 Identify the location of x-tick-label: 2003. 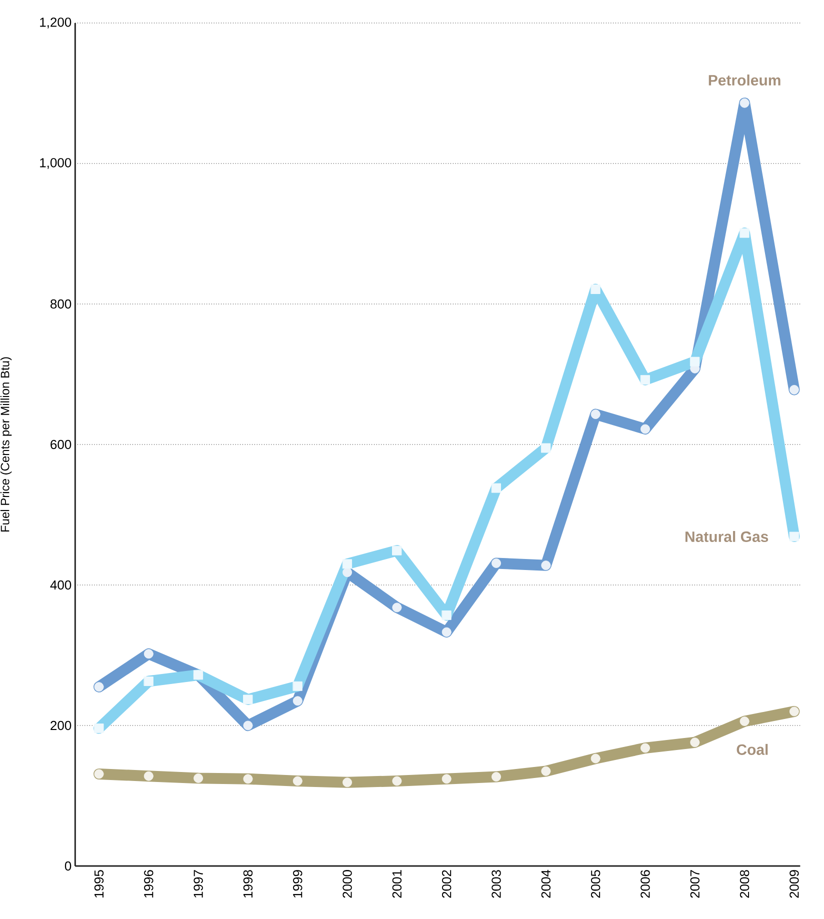
(496, 884).